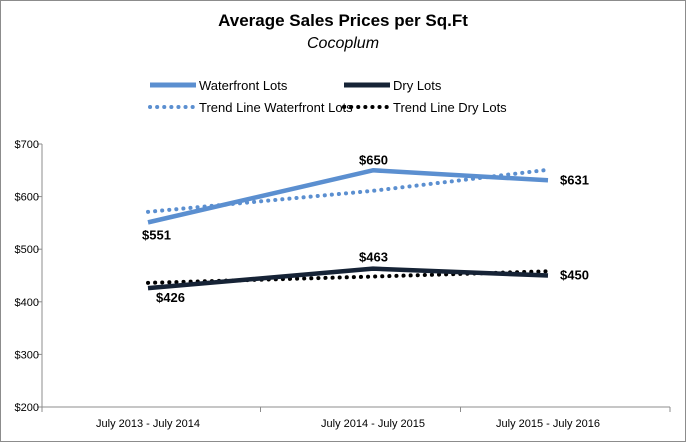  What do you see at coordinates (27, 355) in the screenshot?
I see `y-tick-label: $300` at bounding box center [27, 355].